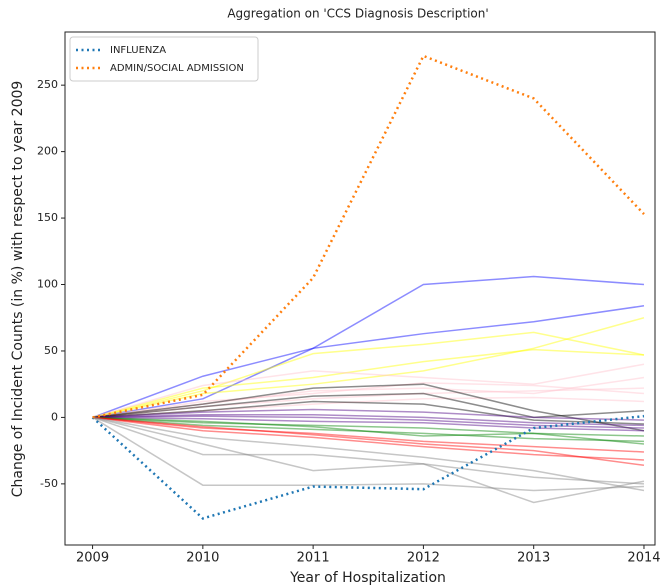 This screenshot has height=588, width=660. Describe the element at coordinates (202, 558) in the screenshot. I see `x-tick-label: 2010` at that location.